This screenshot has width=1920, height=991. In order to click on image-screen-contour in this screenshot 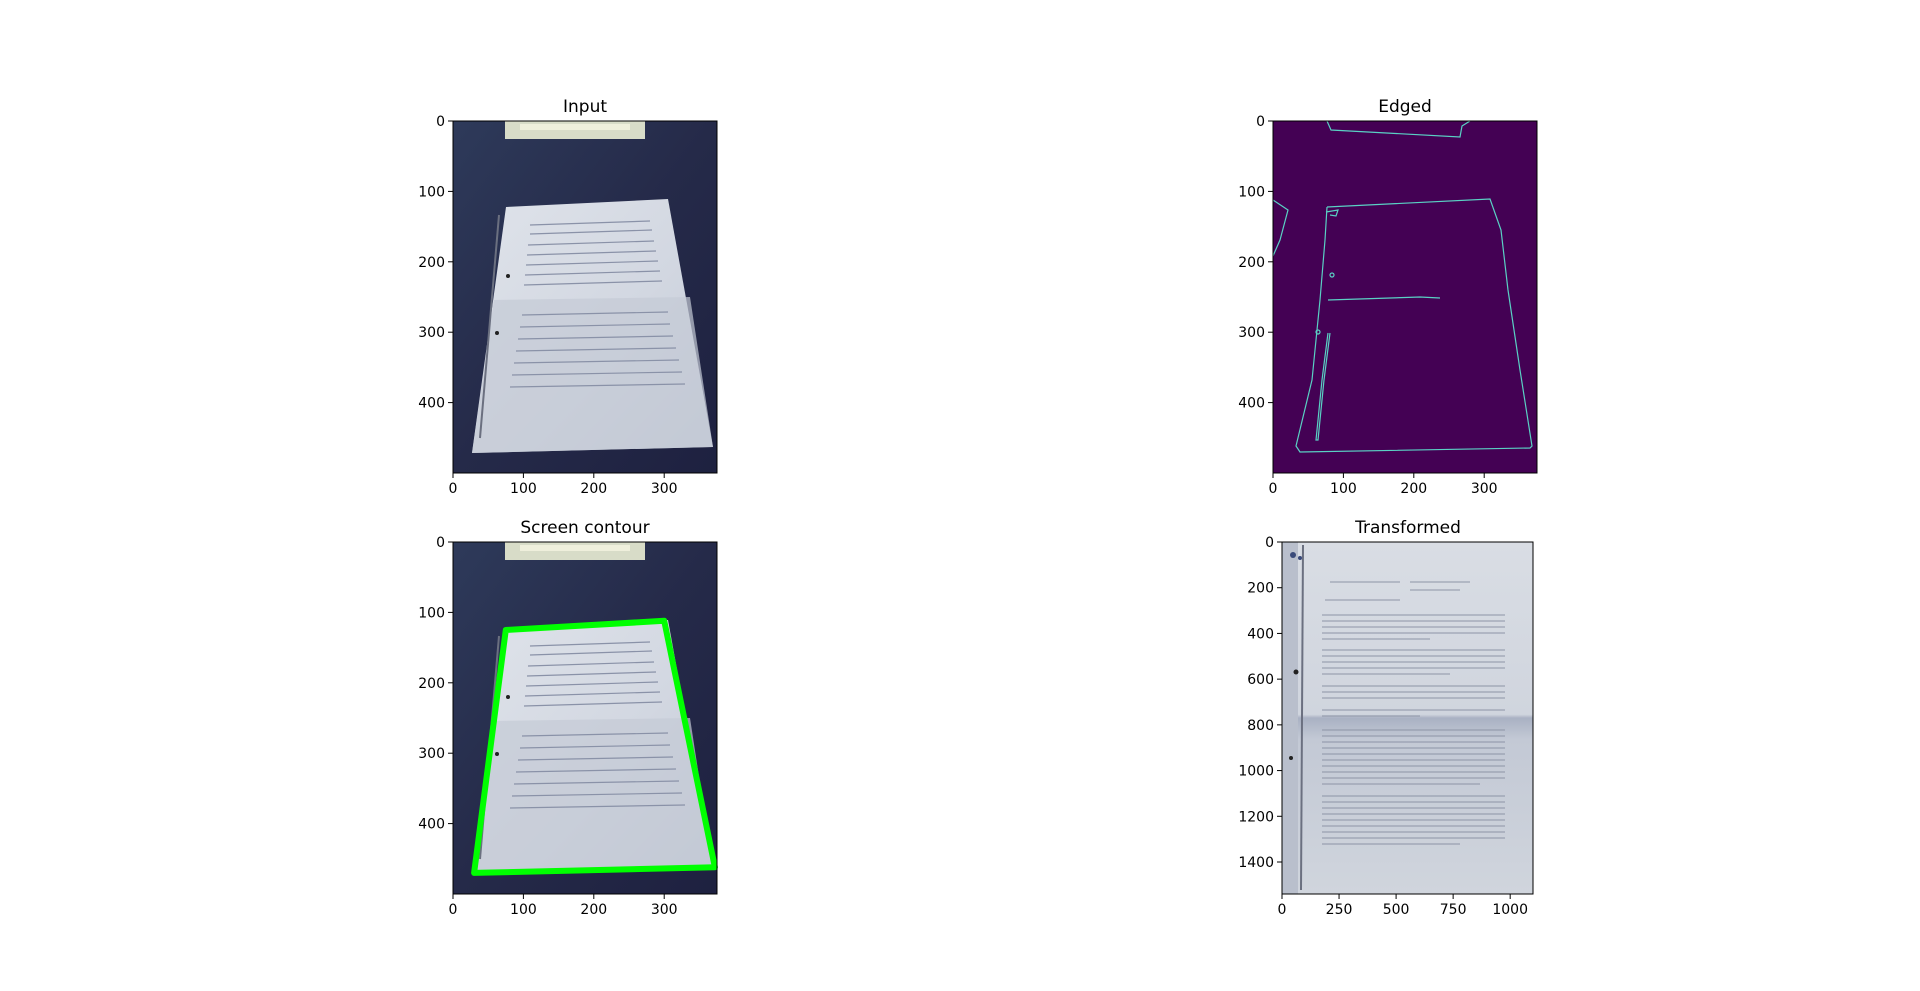, I will do `click(585, 718)`.